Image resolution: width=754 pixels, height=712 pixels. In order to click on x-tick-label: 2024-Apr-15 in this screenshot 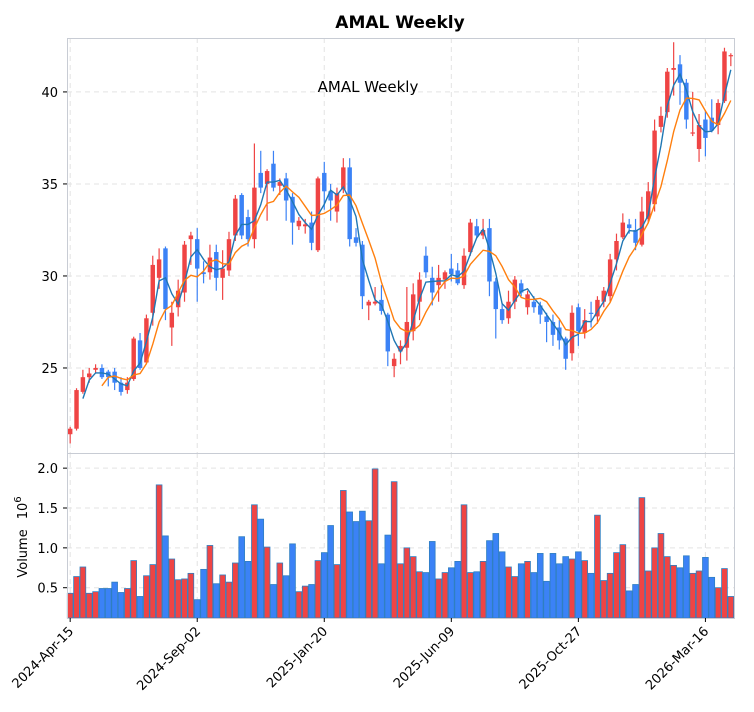, I will do `click(43, 657)`.